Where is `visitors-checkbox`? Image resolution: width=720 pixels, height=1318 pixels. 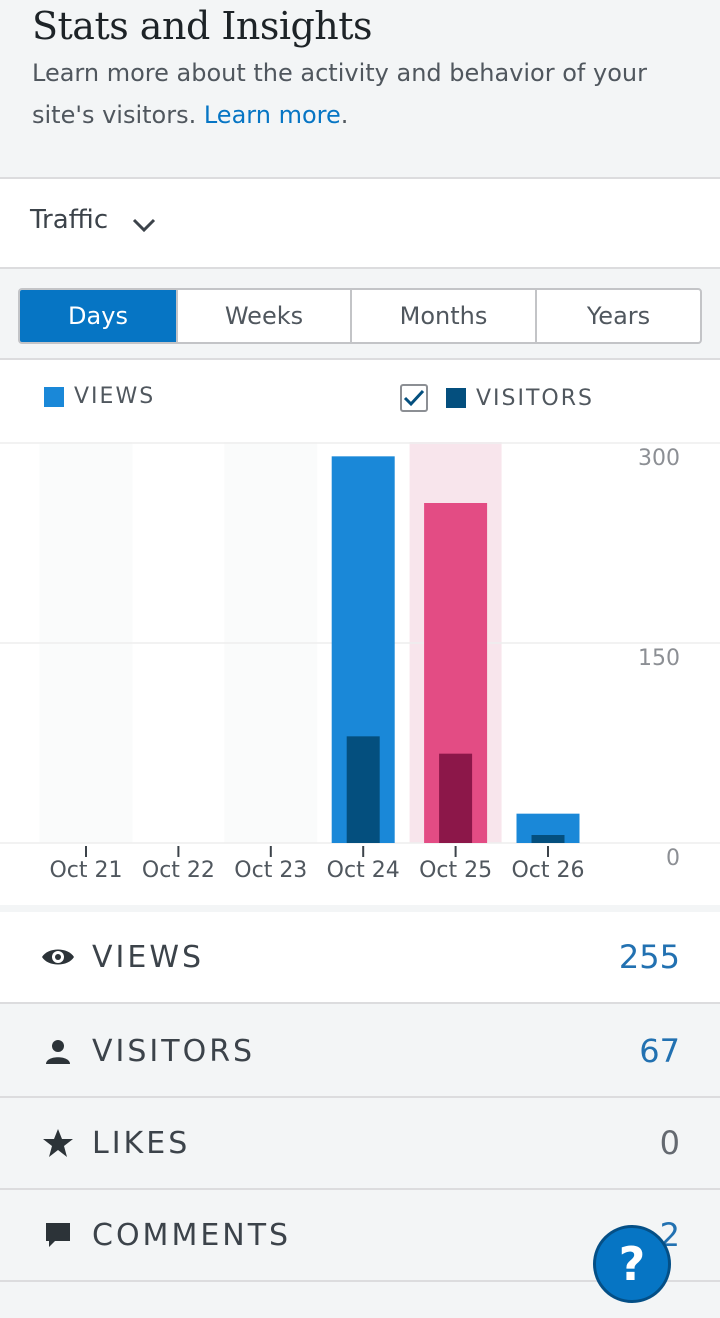
visitors-checkbox is located at coordinates (414, 398).